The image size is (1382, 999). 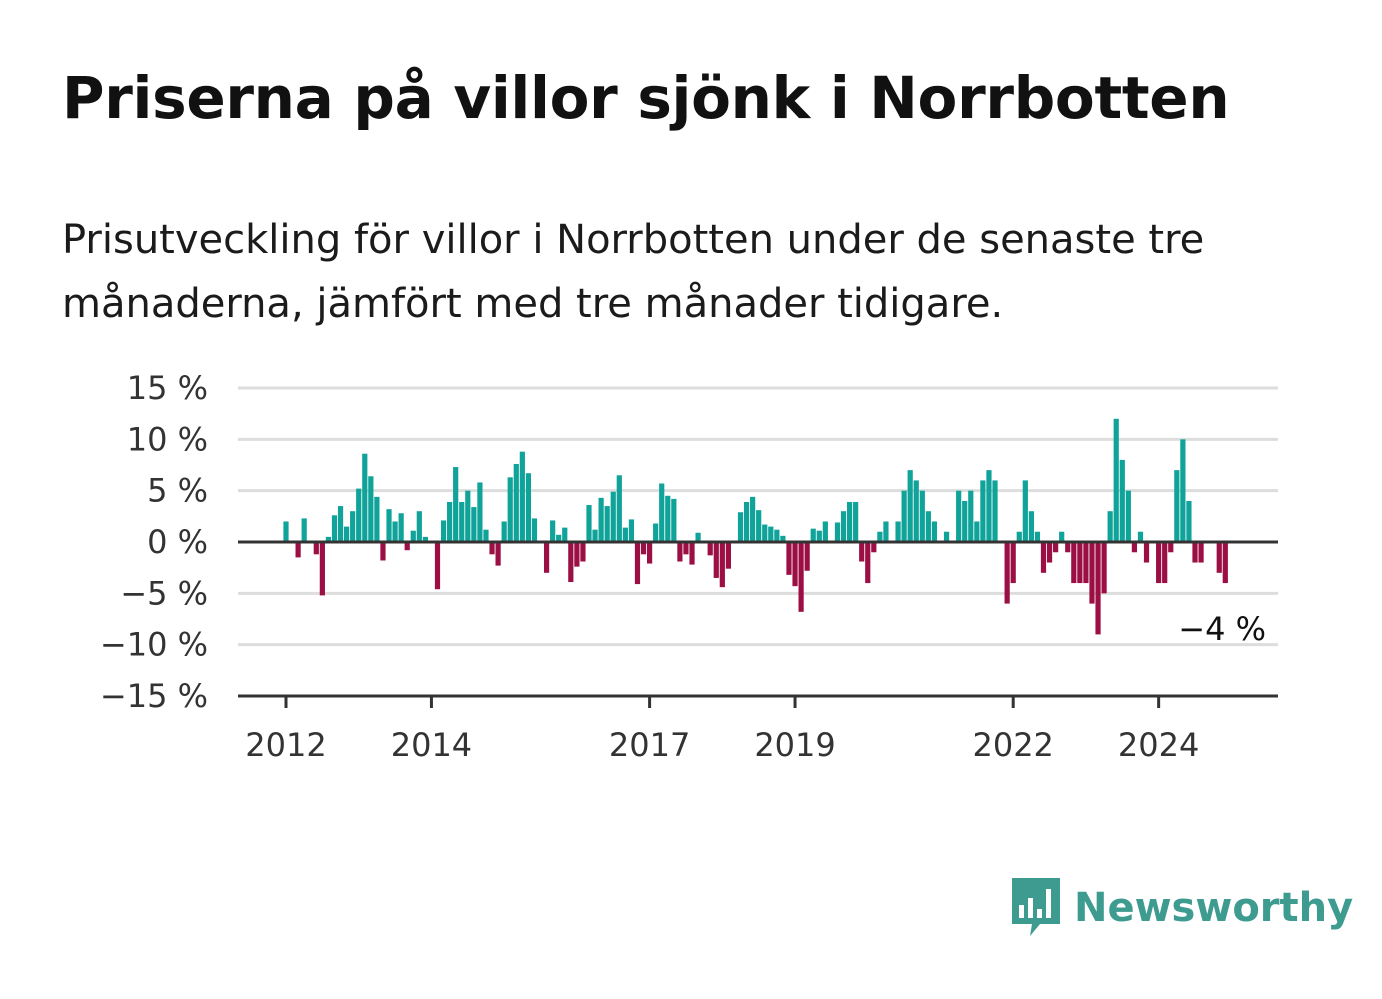 What do you see at coordinates (154, 696) in the screenshot?
I see `y-tick-label: −15 %` at bounding box center [154, 696].